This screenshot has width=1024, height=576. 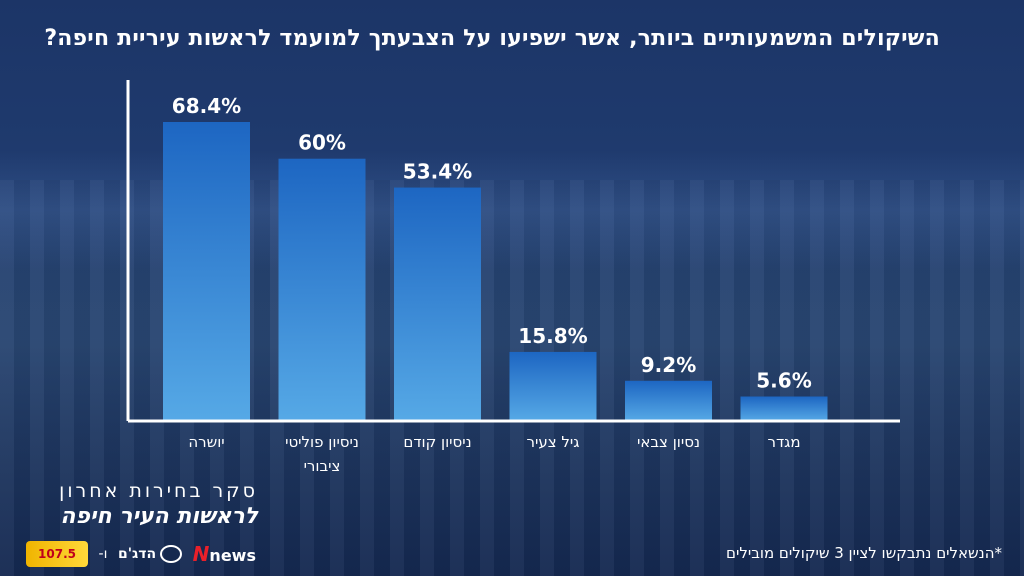 What do you see at coordinates (201, 554) in the screenshot?
I see `news-n-icon: N` at bounding box center [201, 554].